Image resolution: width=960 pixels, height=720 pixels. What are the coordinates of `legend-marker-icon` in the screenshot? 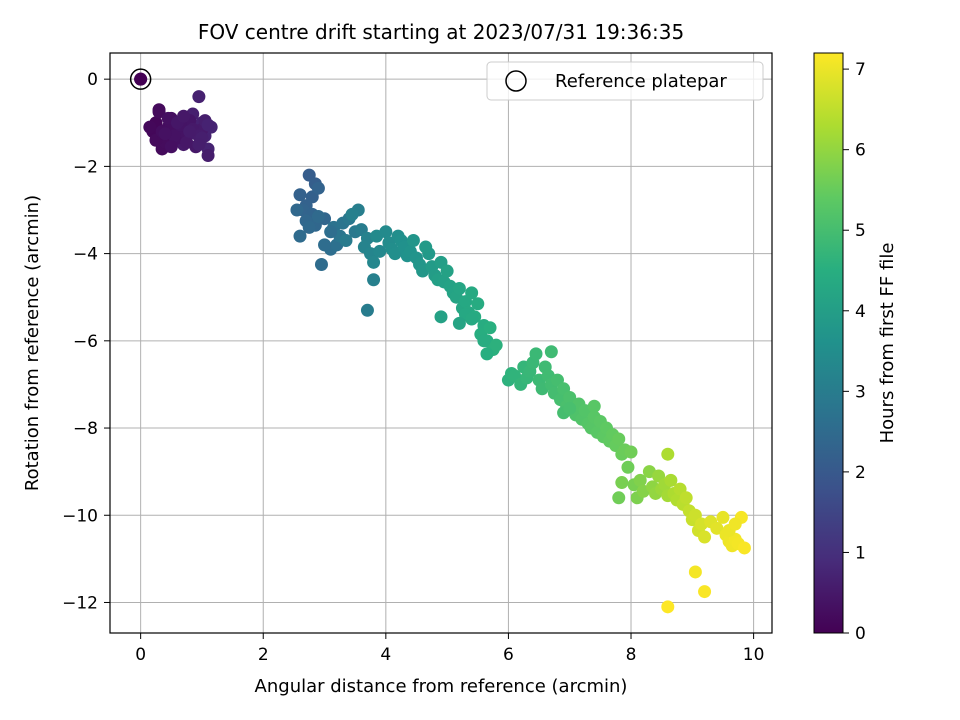 It's located at (516, 81).